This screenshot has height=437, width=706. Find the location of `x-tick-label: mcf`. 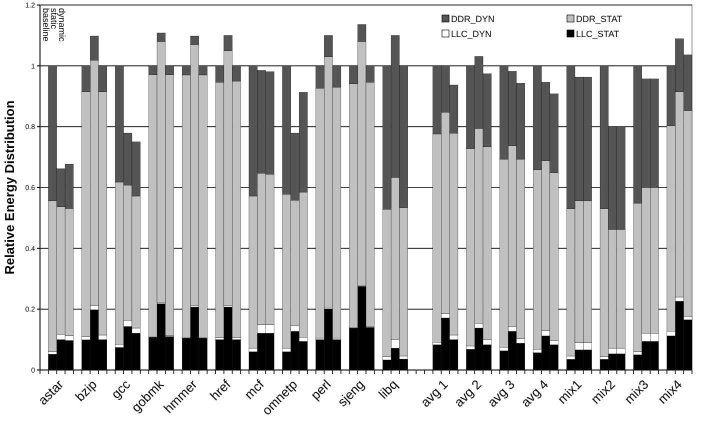

x-tick-label: mcf is located at coordinates (254, 389).